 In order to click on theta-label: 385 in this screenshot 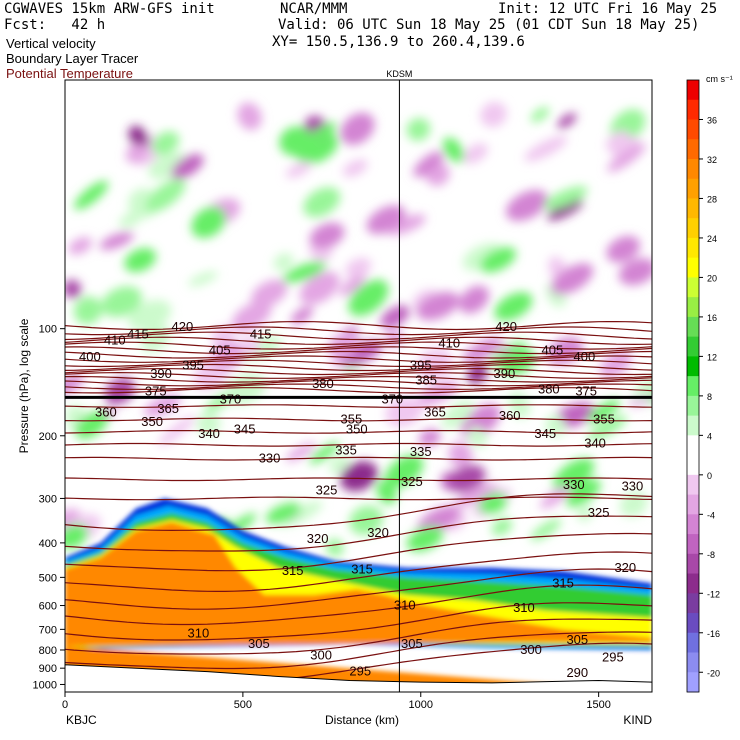, I will do `click(426, 380)`.